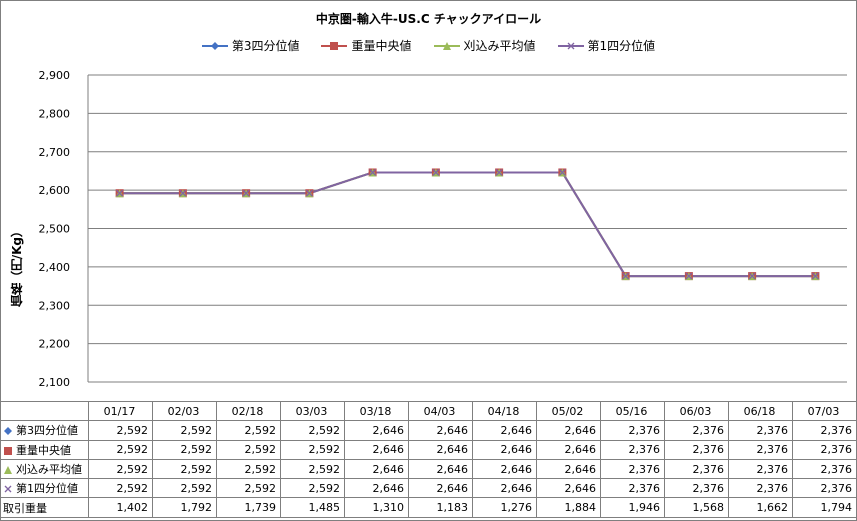 This screenshot has width=857, height=521. Describe the element at coordinates (55, 344) in the screenshot. I see `y-tick-label: 2,200` at that location.